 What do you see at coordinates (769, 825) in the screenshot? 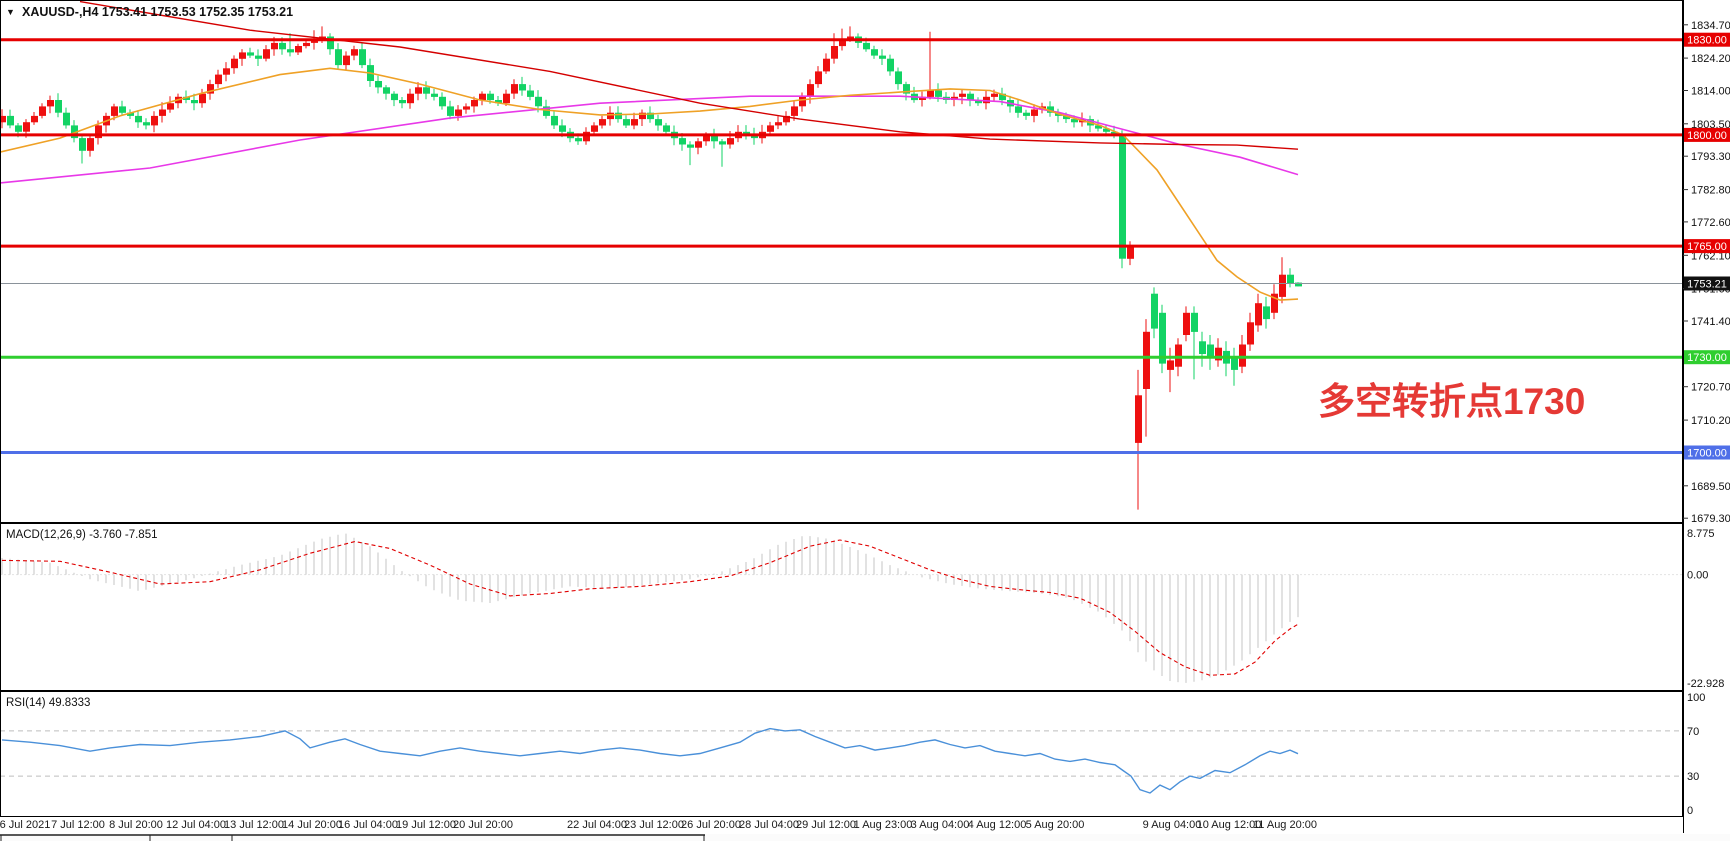
I see `time-label: 28 Jul 04:00` at bounding box center [769, 825].